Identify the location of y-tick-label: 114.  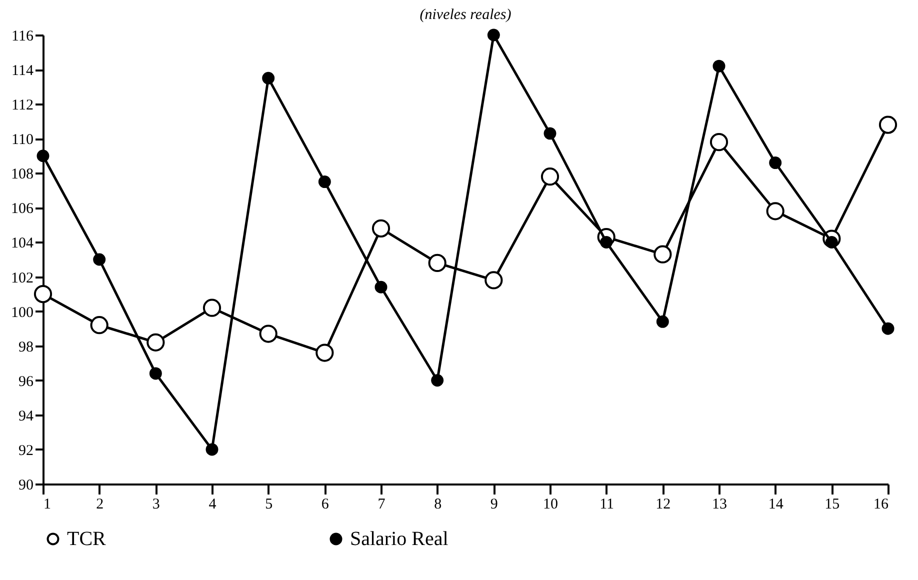
(23, 71).